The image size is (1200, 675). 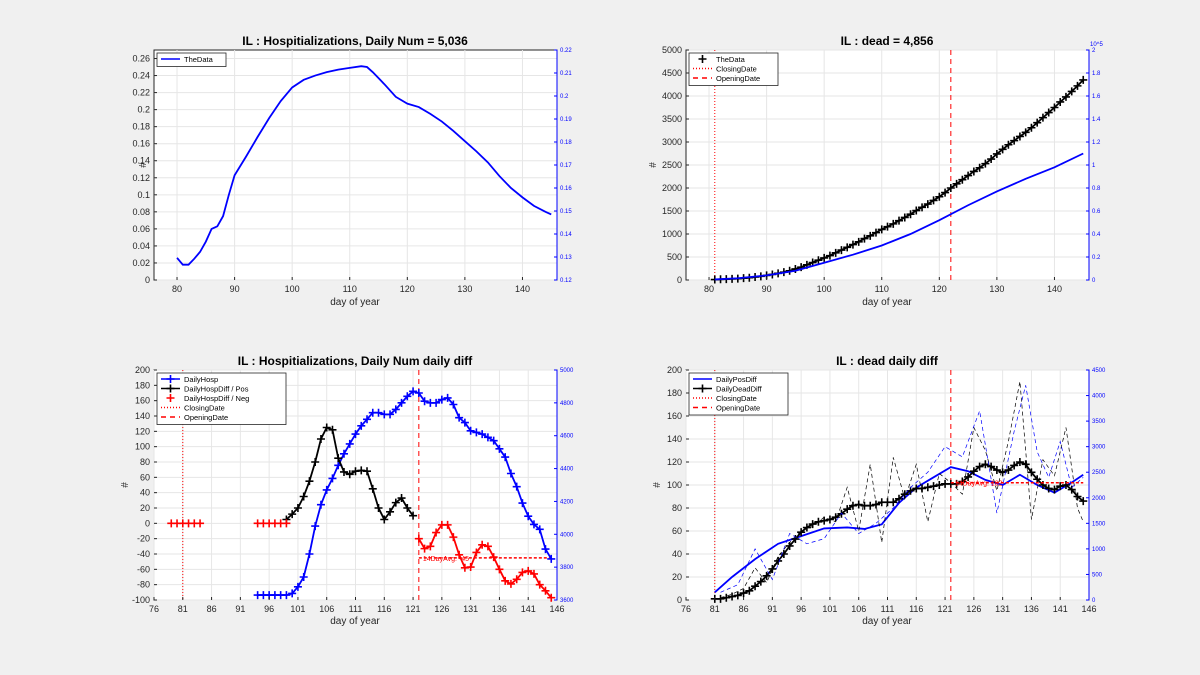 I want to click on series-line-dailyposdiff-raw-dashed-, so click(x=902, y=489).